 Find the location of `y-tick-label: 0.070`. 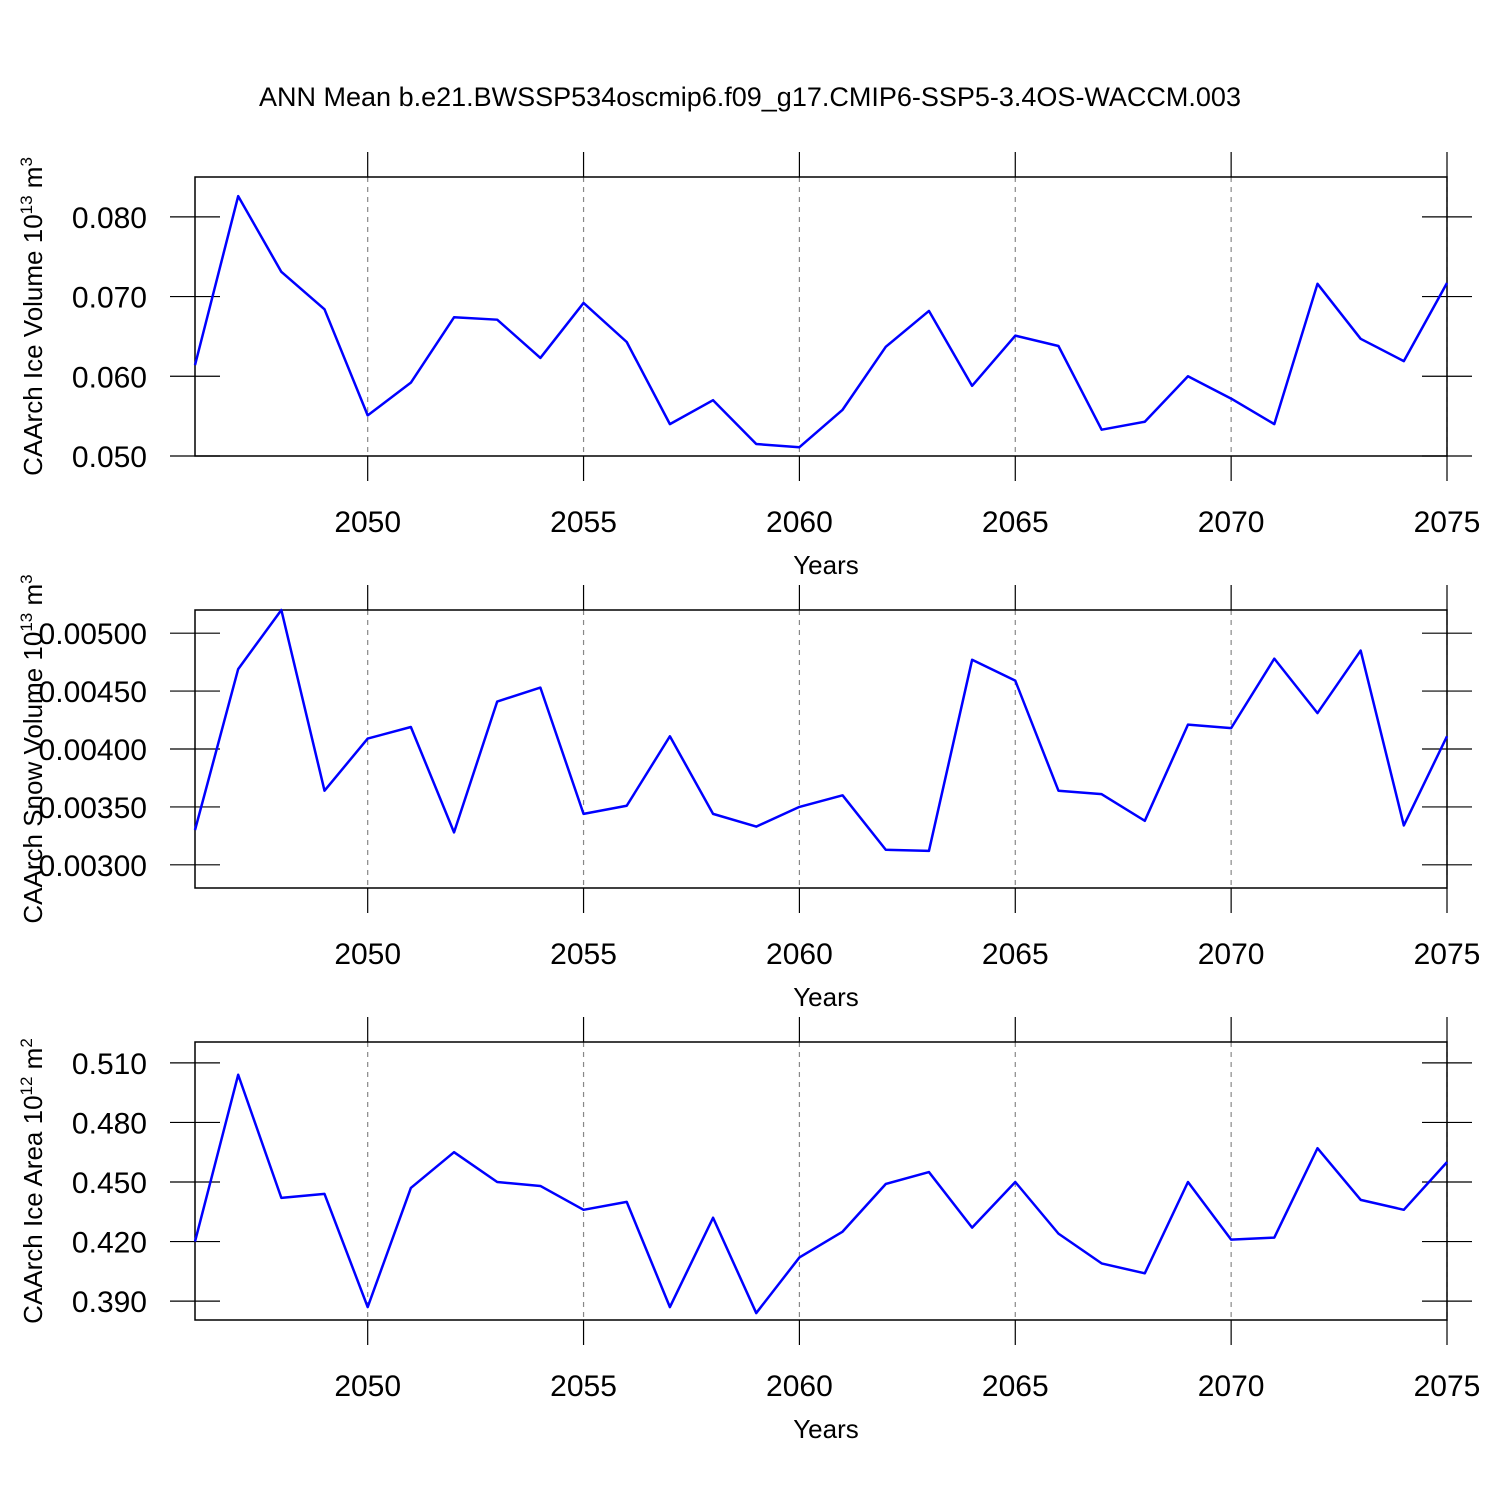

y-tick-label: 0.070 is located at coordinates (109, 298).